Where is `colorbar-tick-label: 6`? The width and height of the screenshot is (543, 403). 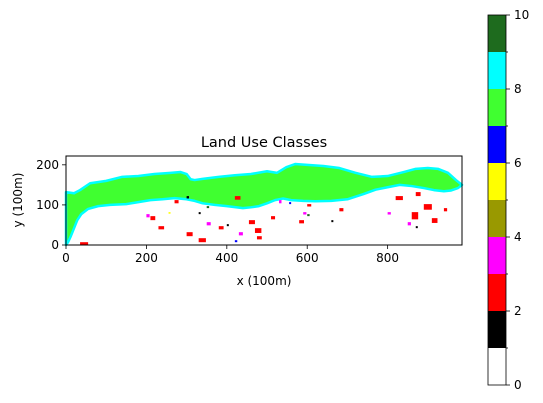
colorbar-tick-label: 6 is located at coordinates (518, 163).